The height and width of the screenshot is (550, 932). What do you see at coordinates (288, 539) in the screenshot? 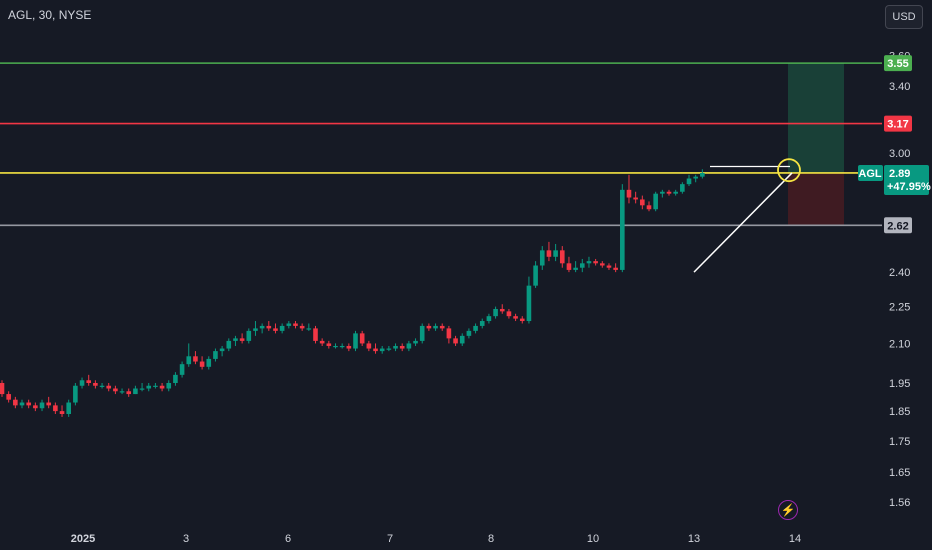
I see `time-tick-label: 6` at bounding box center [288, 539].